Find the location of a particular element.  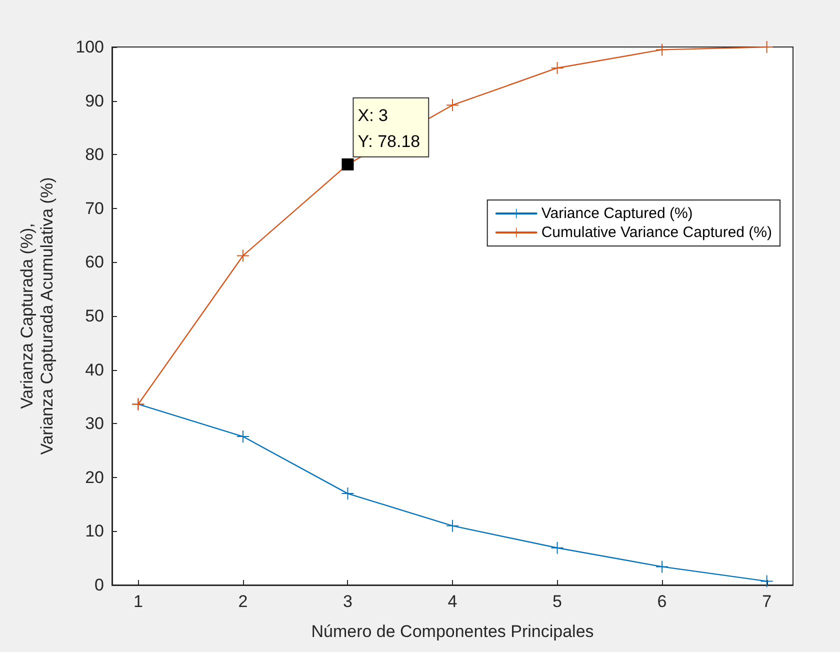

y-tick-label: 30 is located at coordinates (94, 424).